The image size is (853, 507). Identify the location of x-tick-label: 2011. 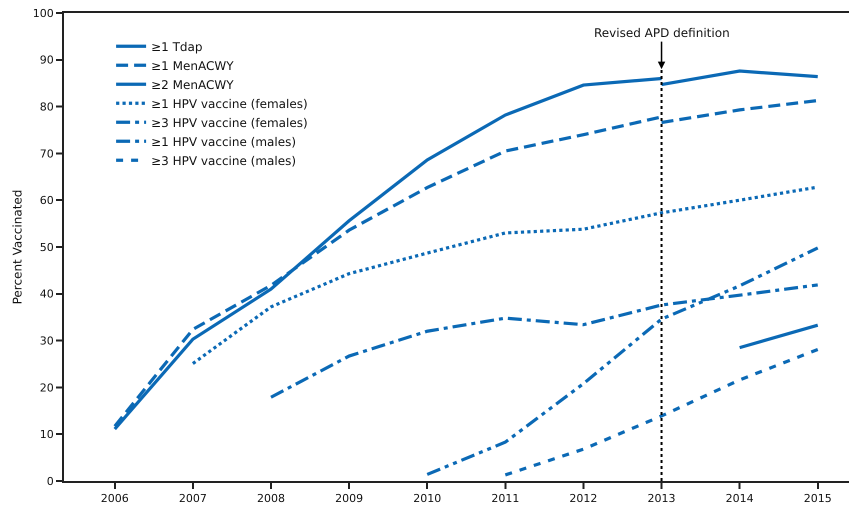
(505, 499).